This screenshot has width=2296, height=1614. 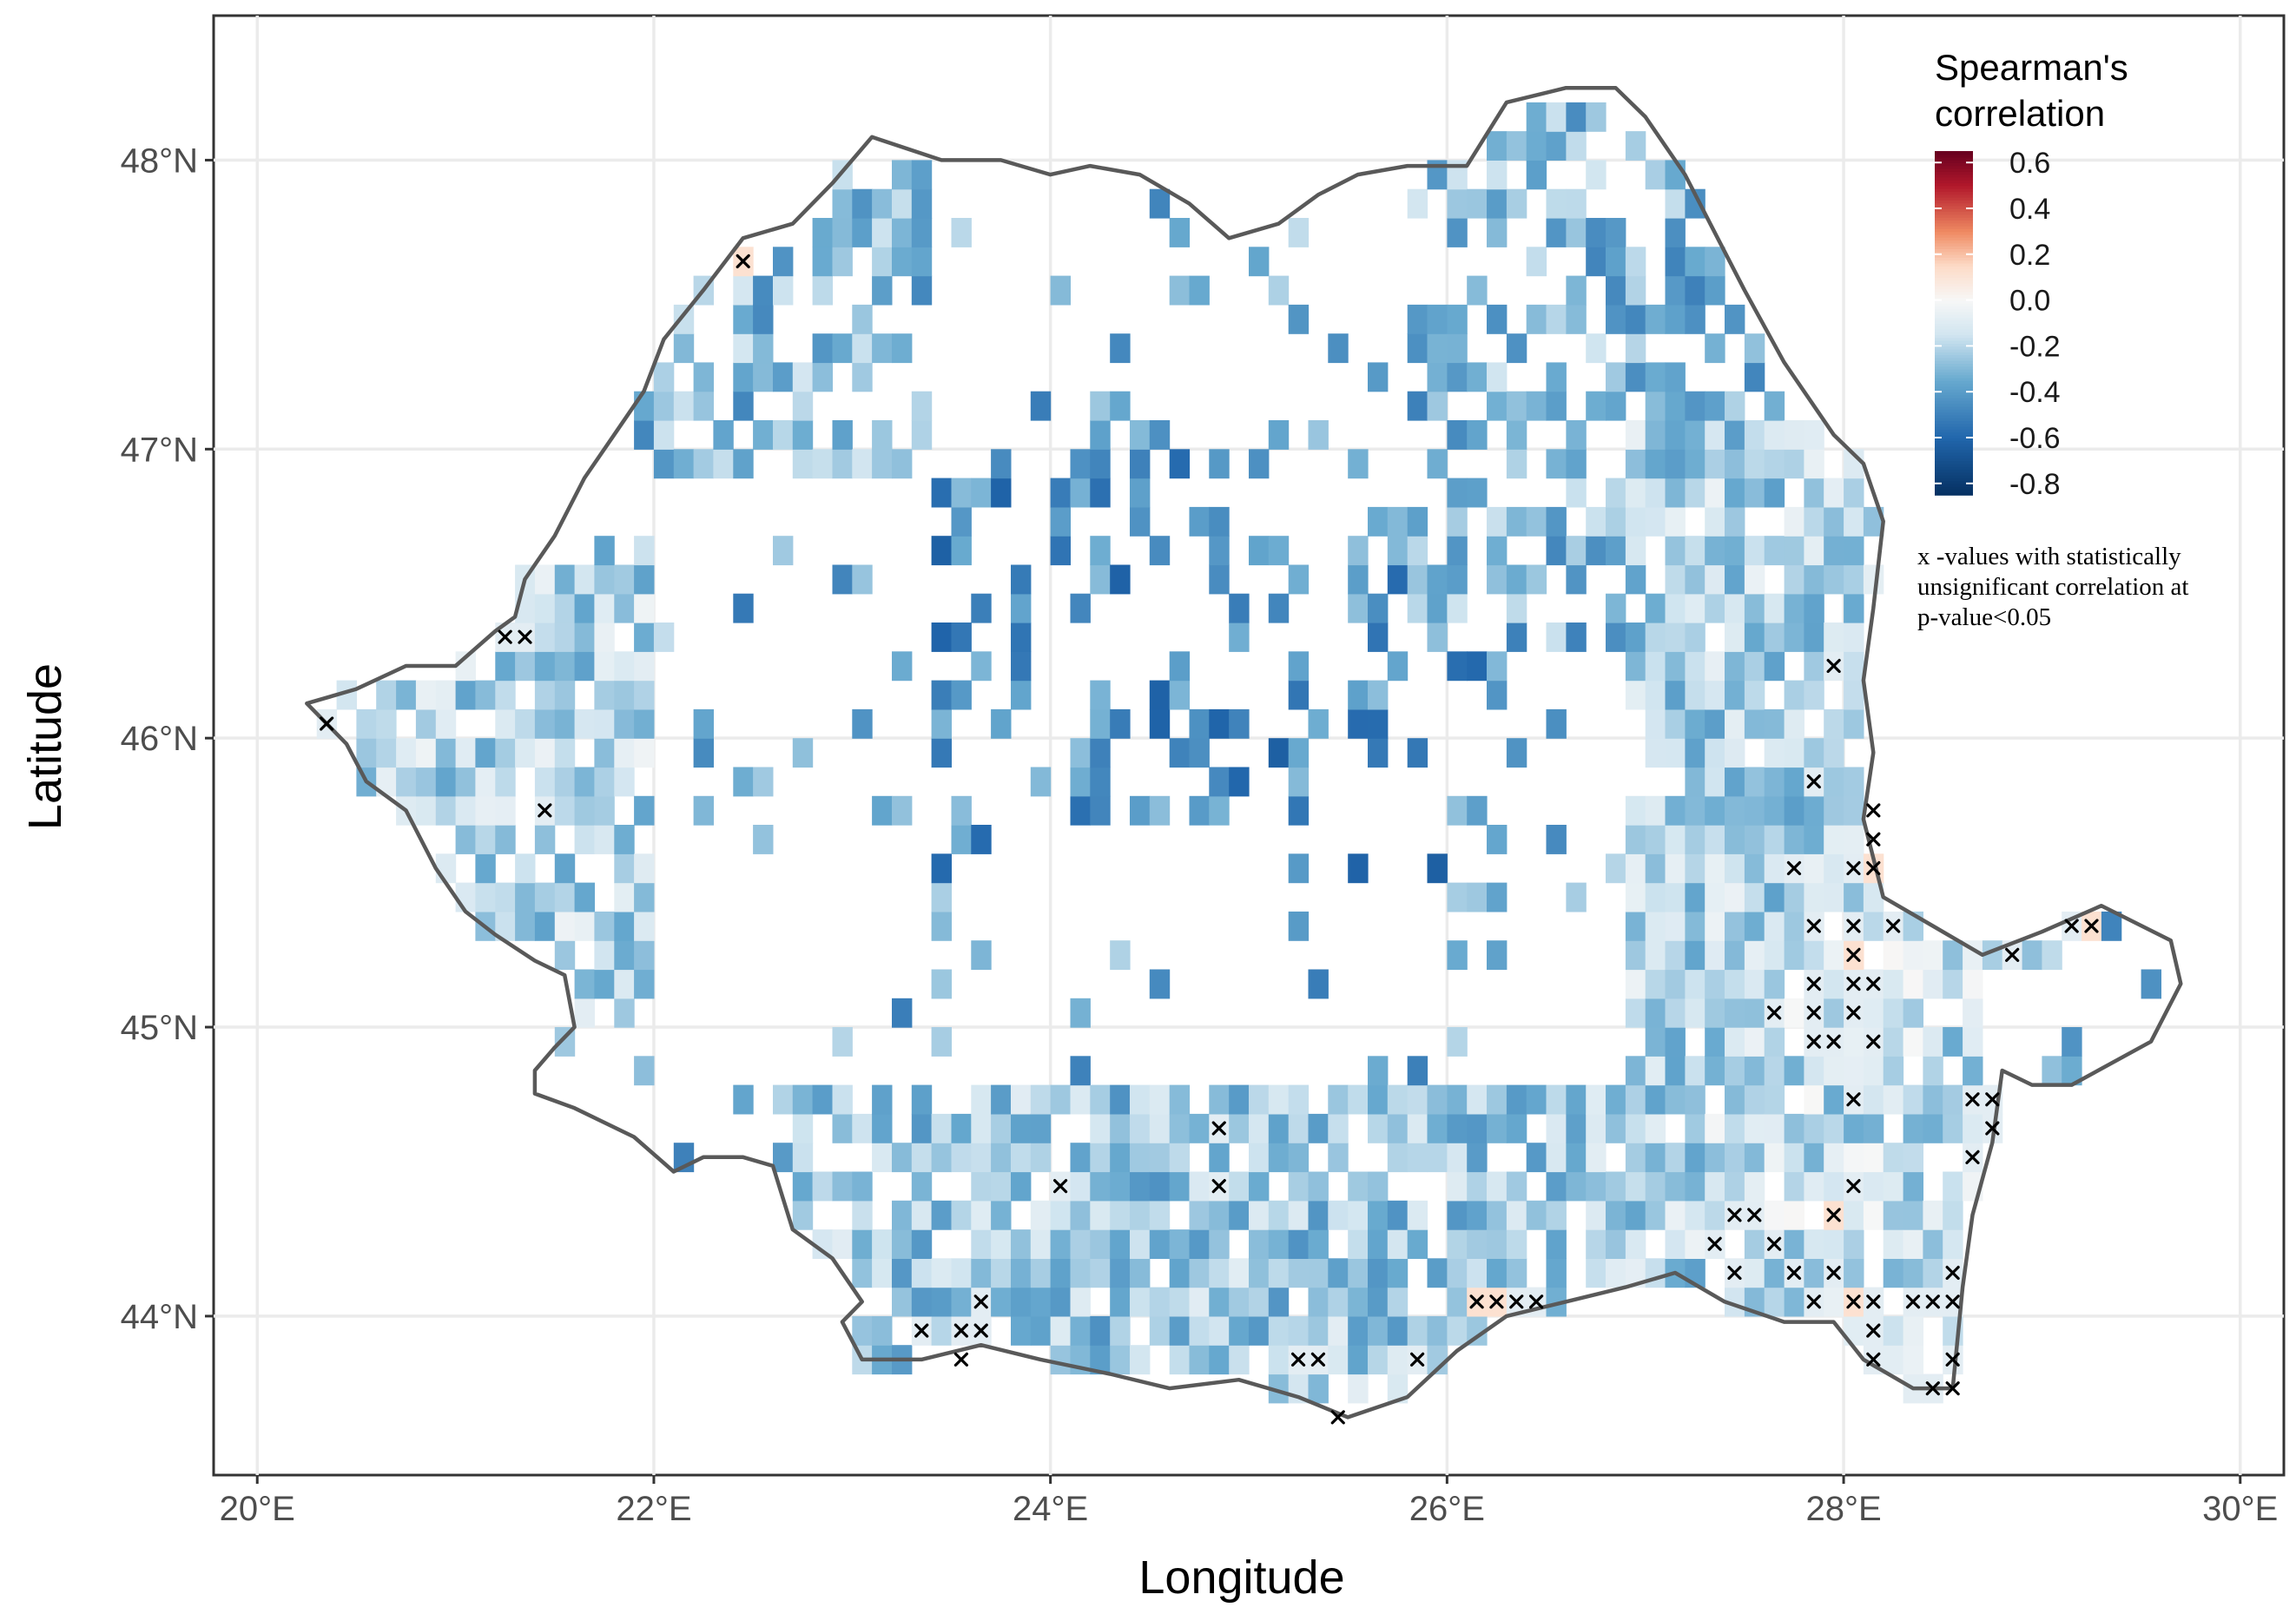 I want to click on y-tick-label: 47°N, so click(x=159, y=450).